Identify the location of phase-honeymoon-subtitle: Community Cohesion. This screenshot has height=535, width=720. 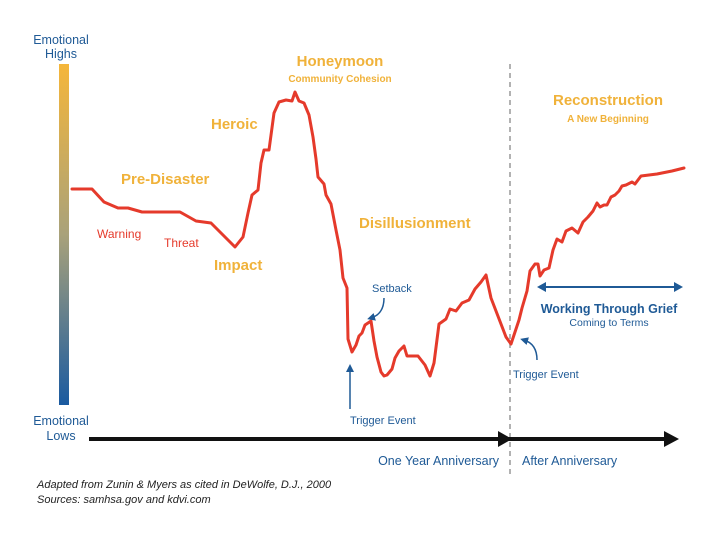
(339, 79).